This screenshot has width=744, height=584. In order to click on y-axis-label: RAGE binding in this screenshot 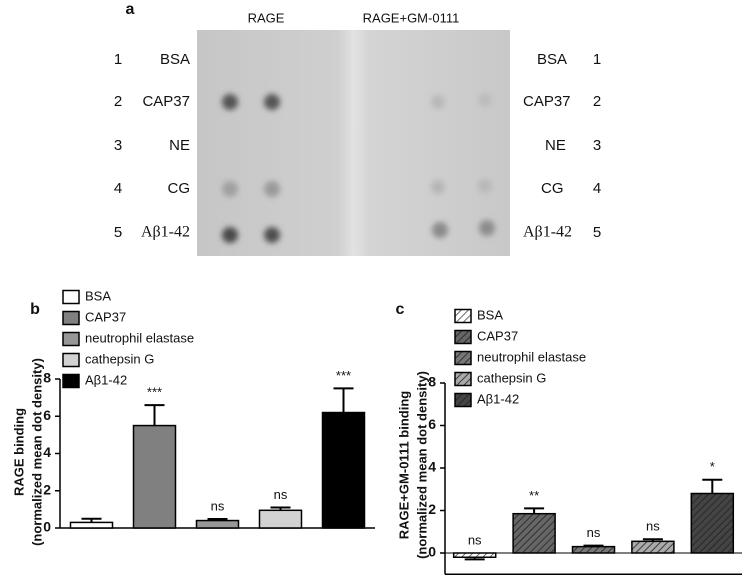, I will do `click(18, 452)`.